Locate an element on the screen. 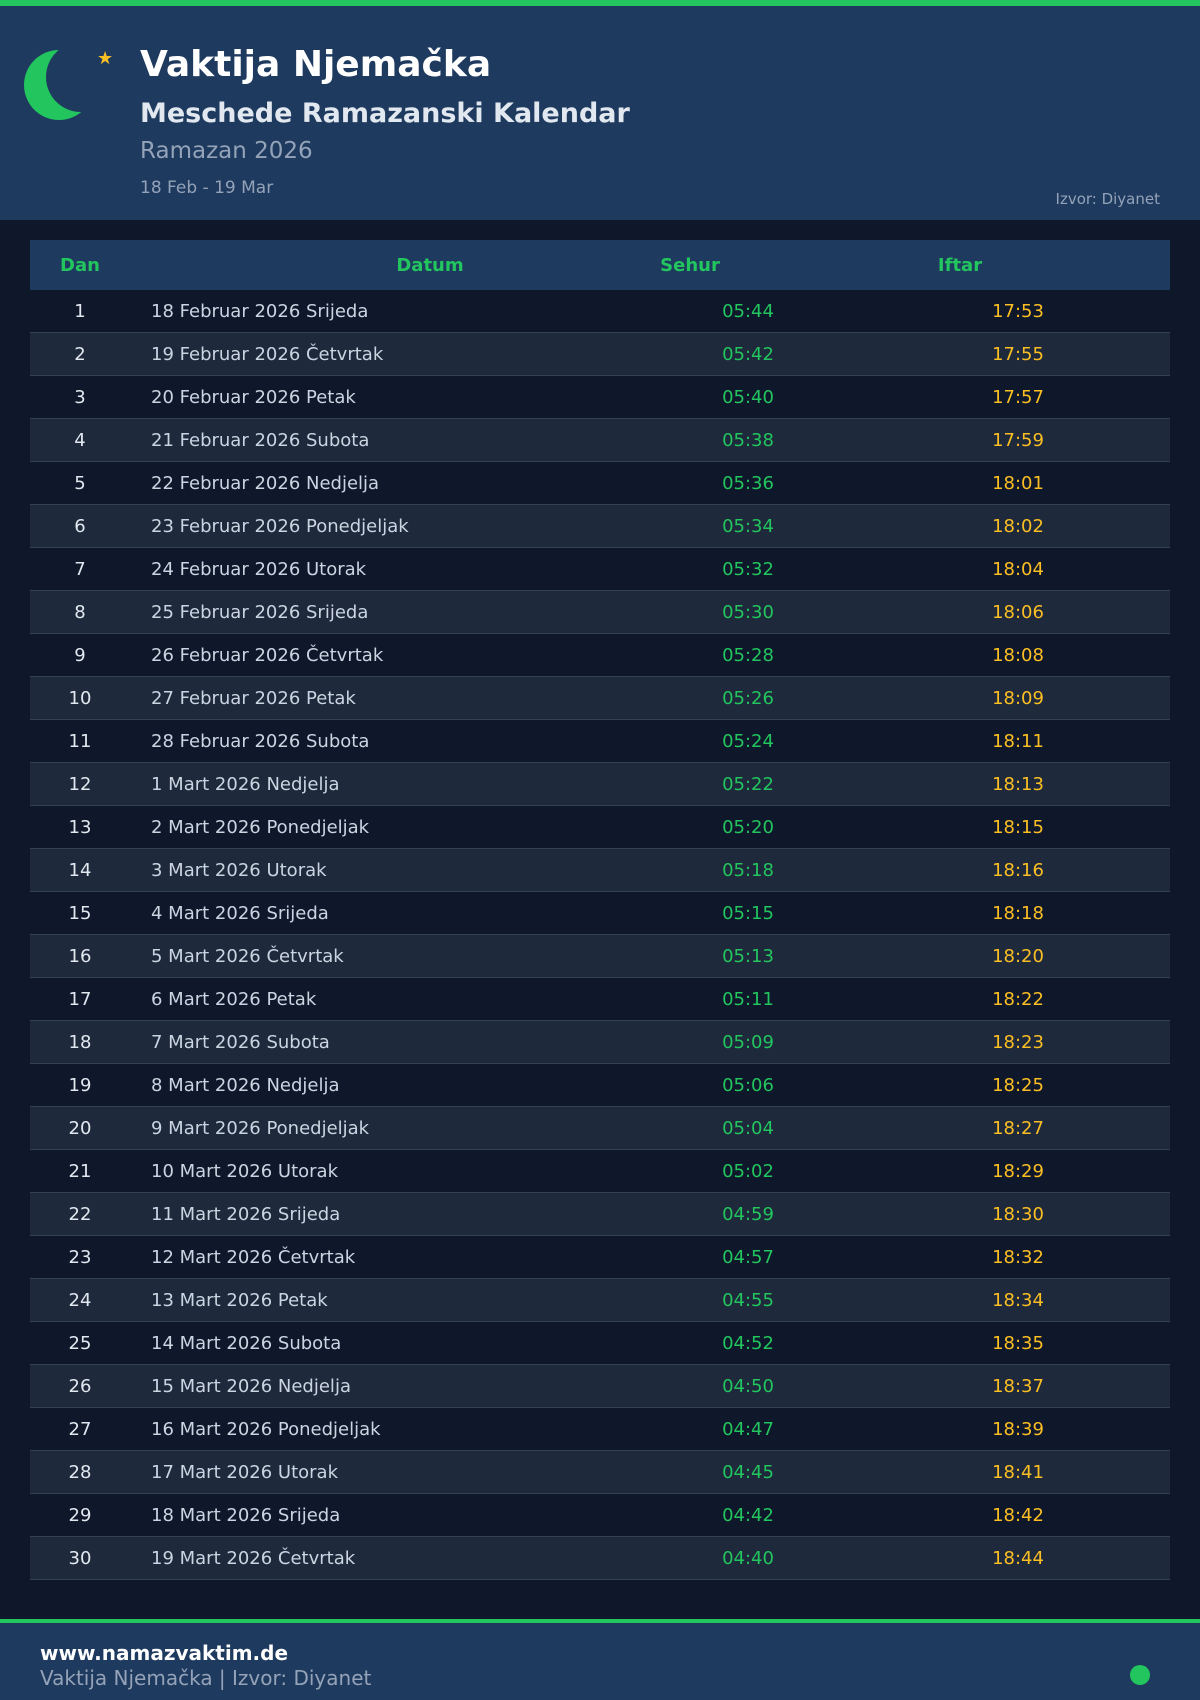  cell-iftar: 18:34 is located at coordinates (1018, 1300).